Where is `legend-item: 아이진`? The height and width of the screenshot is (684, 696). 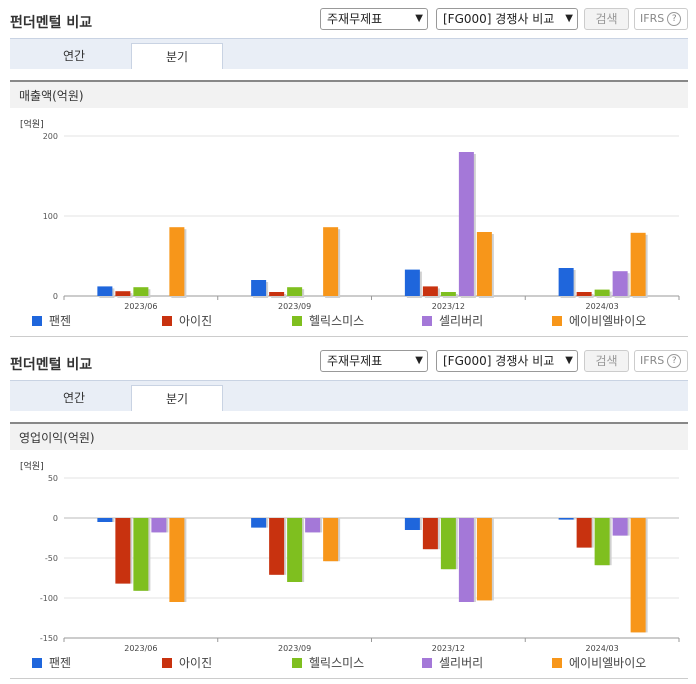 legend-item: 아이진 is located at coordinates (187, 320).